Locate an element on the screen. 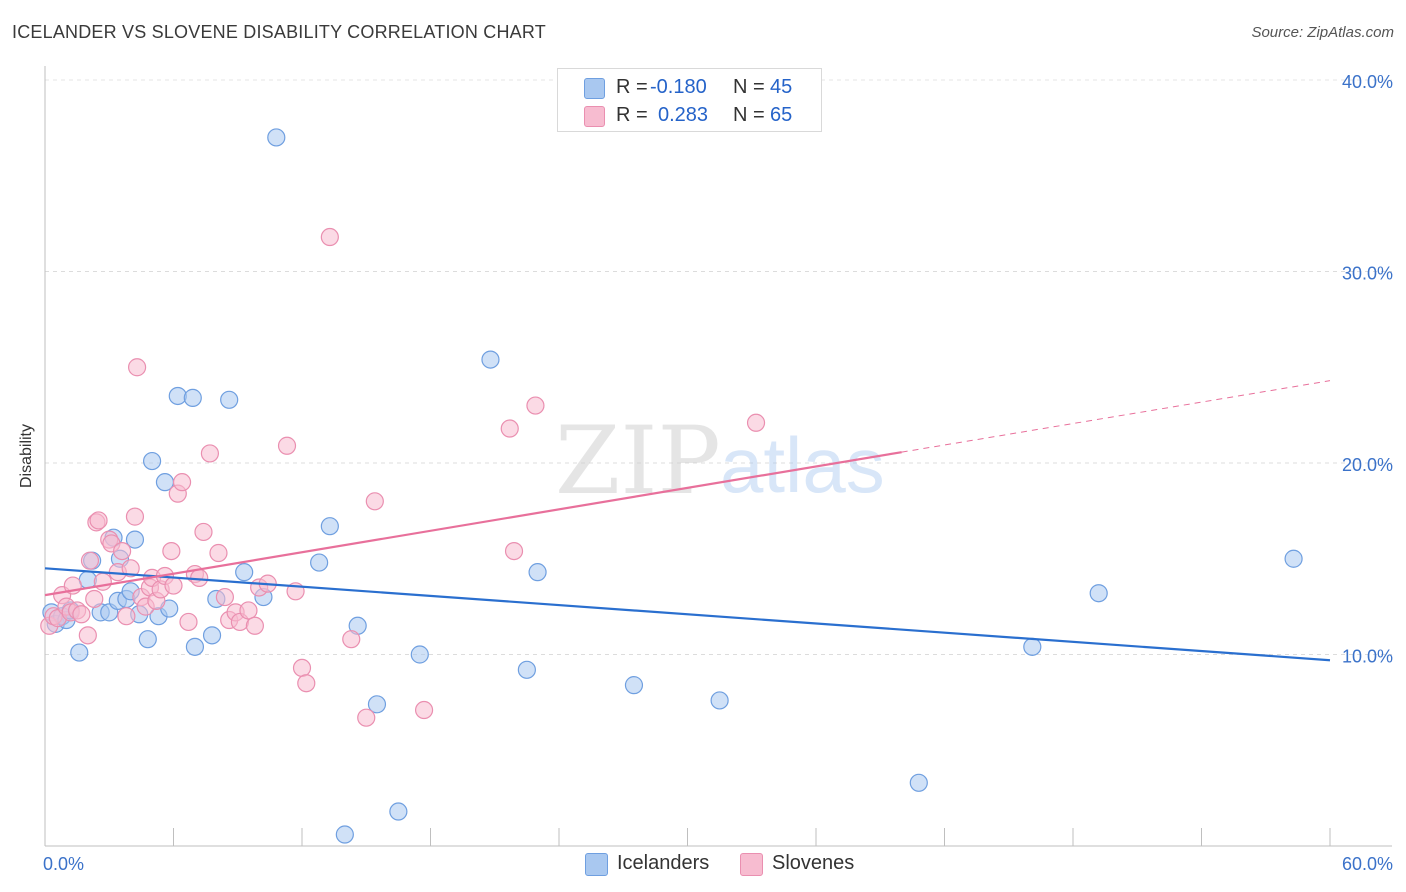 The width and height of the screenshot is (1406, 892). stats-legend-box: R = -0.180 N = 45 R = 0.283 N = 65 is located at coordinates (689, 100).